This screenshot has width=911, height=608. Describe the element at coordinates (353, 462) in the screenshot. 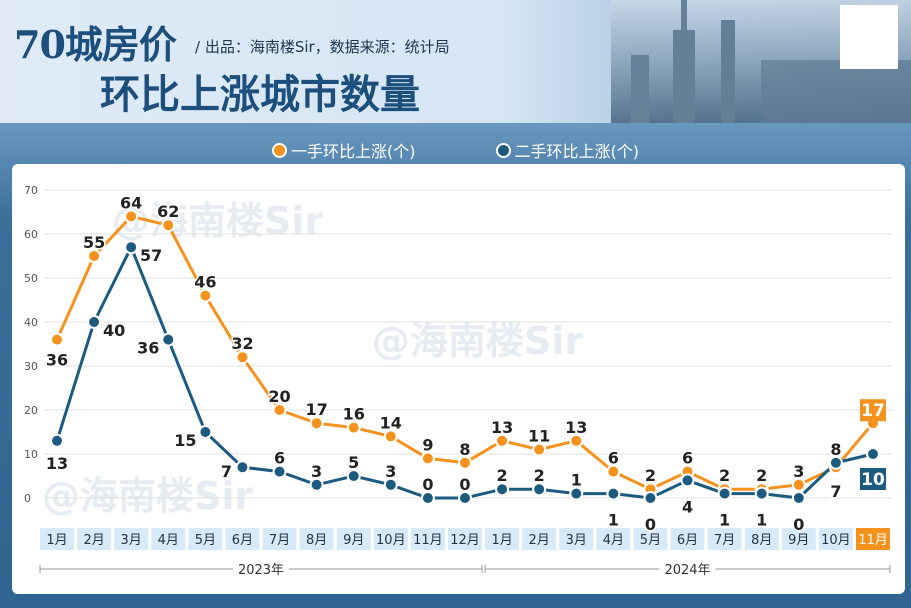

I see `data-label: 5` at that location.